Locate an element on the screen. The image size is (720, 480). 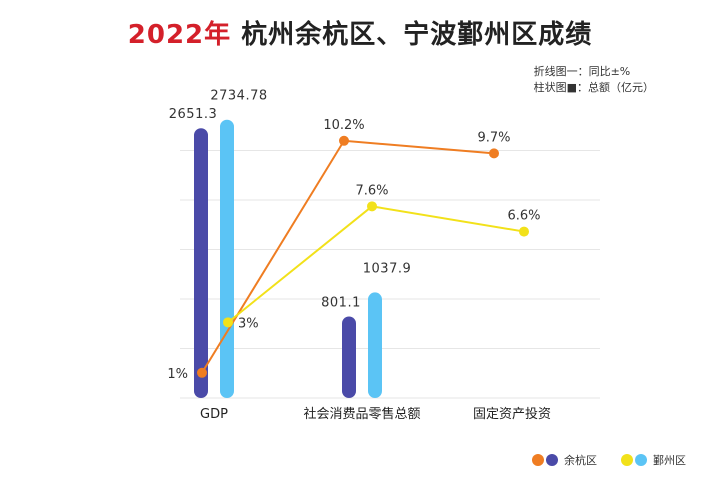
legend-yuhang-bar-swatch is located at coordinates (552, 460).